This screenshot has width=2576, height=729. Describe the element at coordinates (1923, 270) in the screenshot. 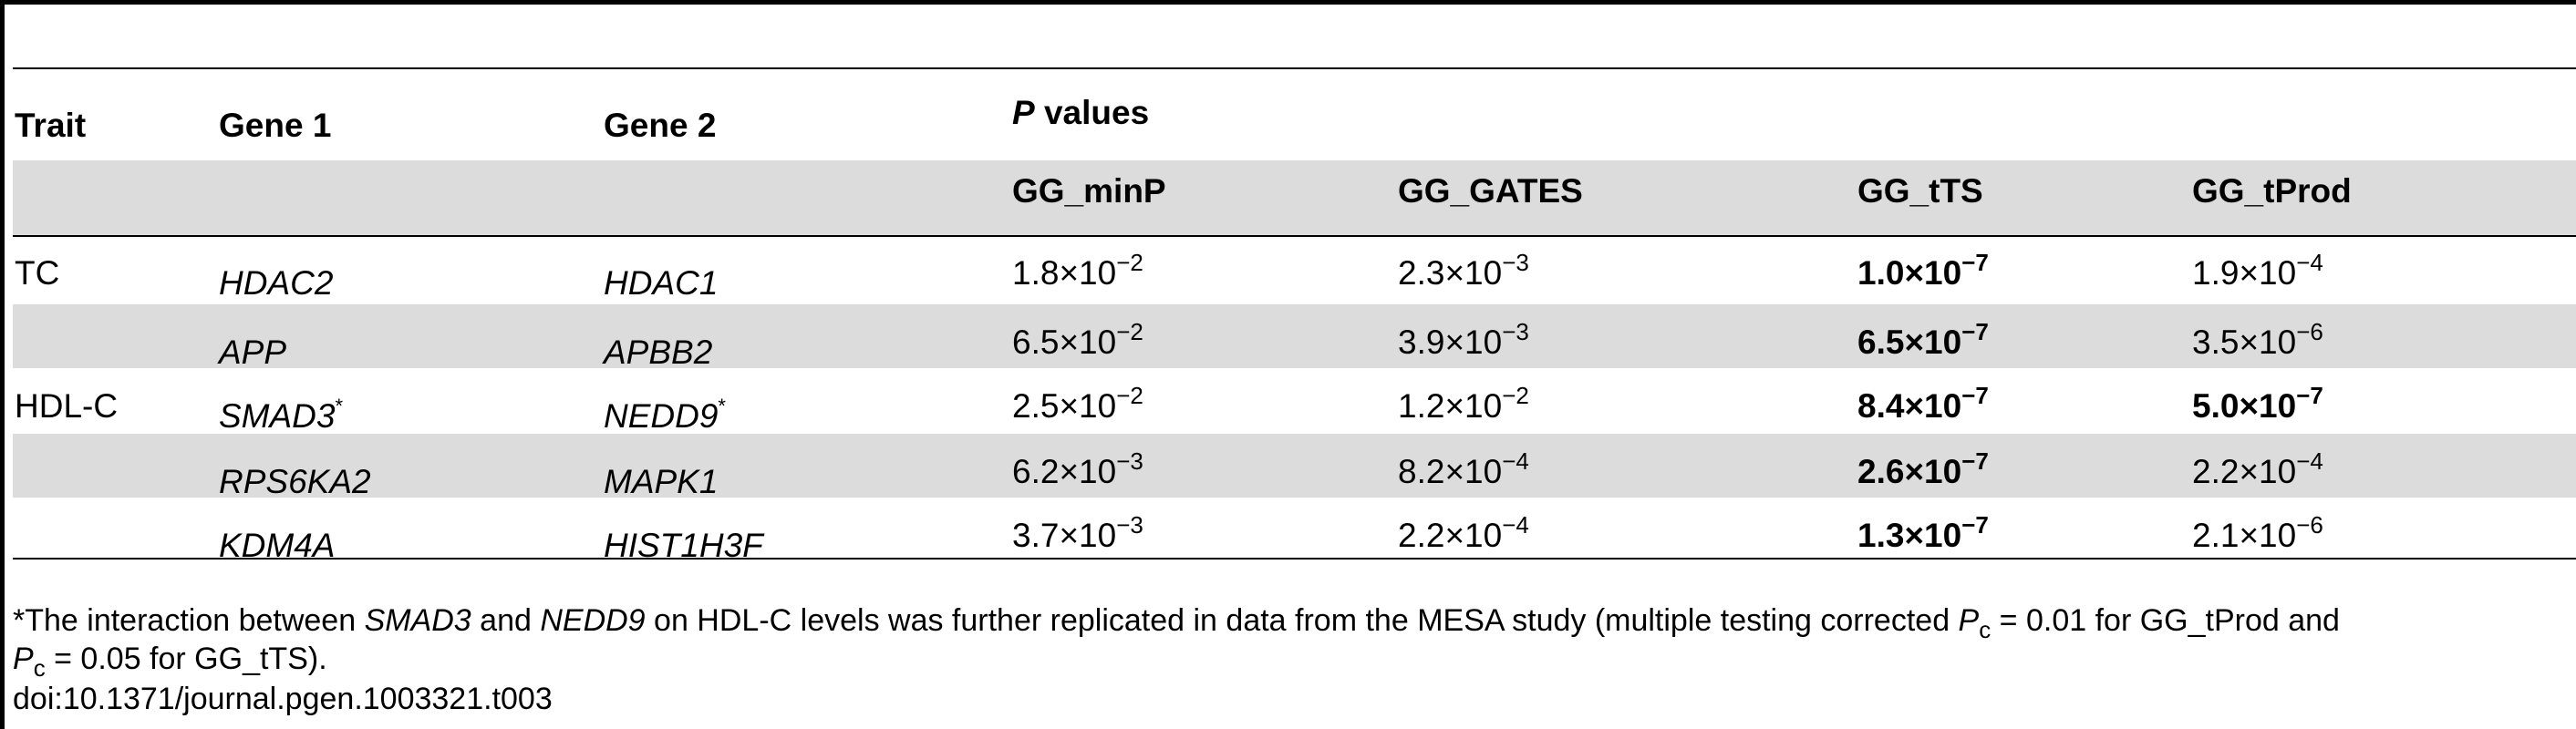

I see `tts-p-value: 1.0×10⁻⁷` at that location.